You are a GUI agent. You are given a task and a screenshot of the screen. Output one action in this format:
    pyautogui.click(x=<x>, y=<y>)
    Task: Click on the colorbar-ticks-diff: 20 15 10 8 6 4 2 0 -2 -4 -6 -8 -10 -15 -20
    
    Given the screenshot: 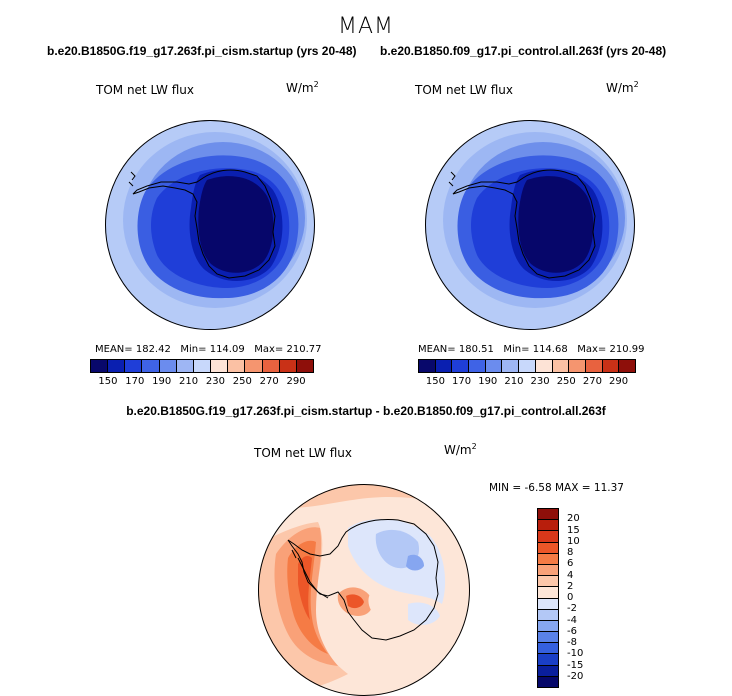 What is the action you would take?
    pyautogui.click(x=587, y=598)
    